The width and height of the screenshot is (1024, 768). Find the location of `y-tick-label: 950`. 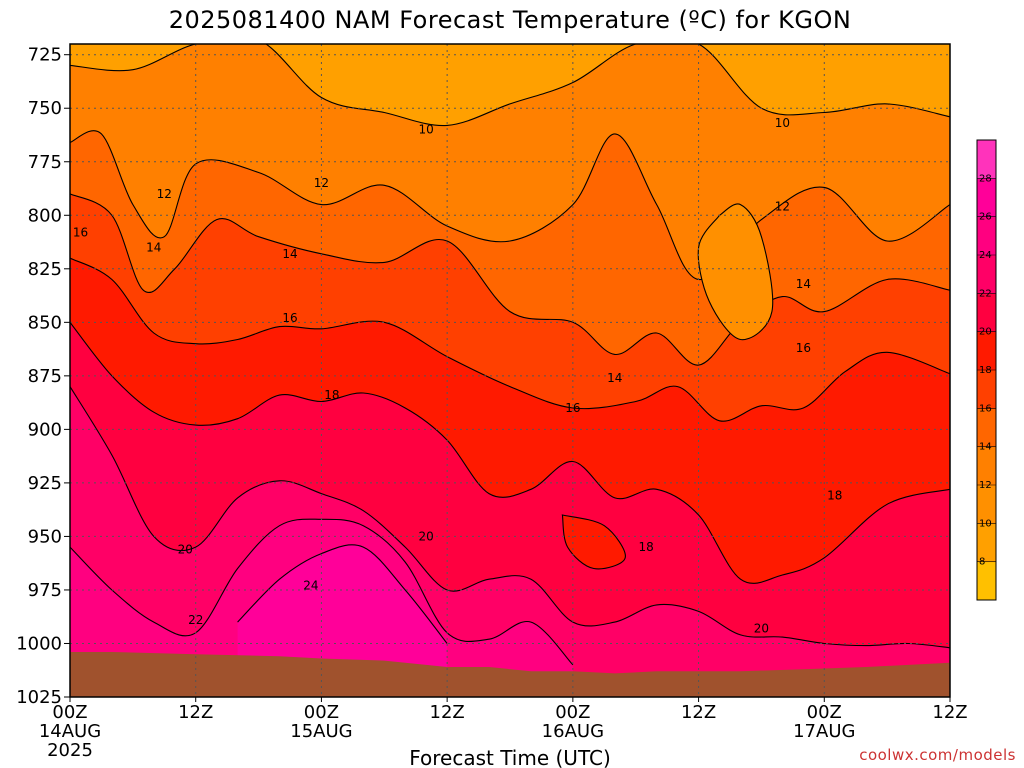

y-tick-label: 950 is located at coordinates (45, 536).